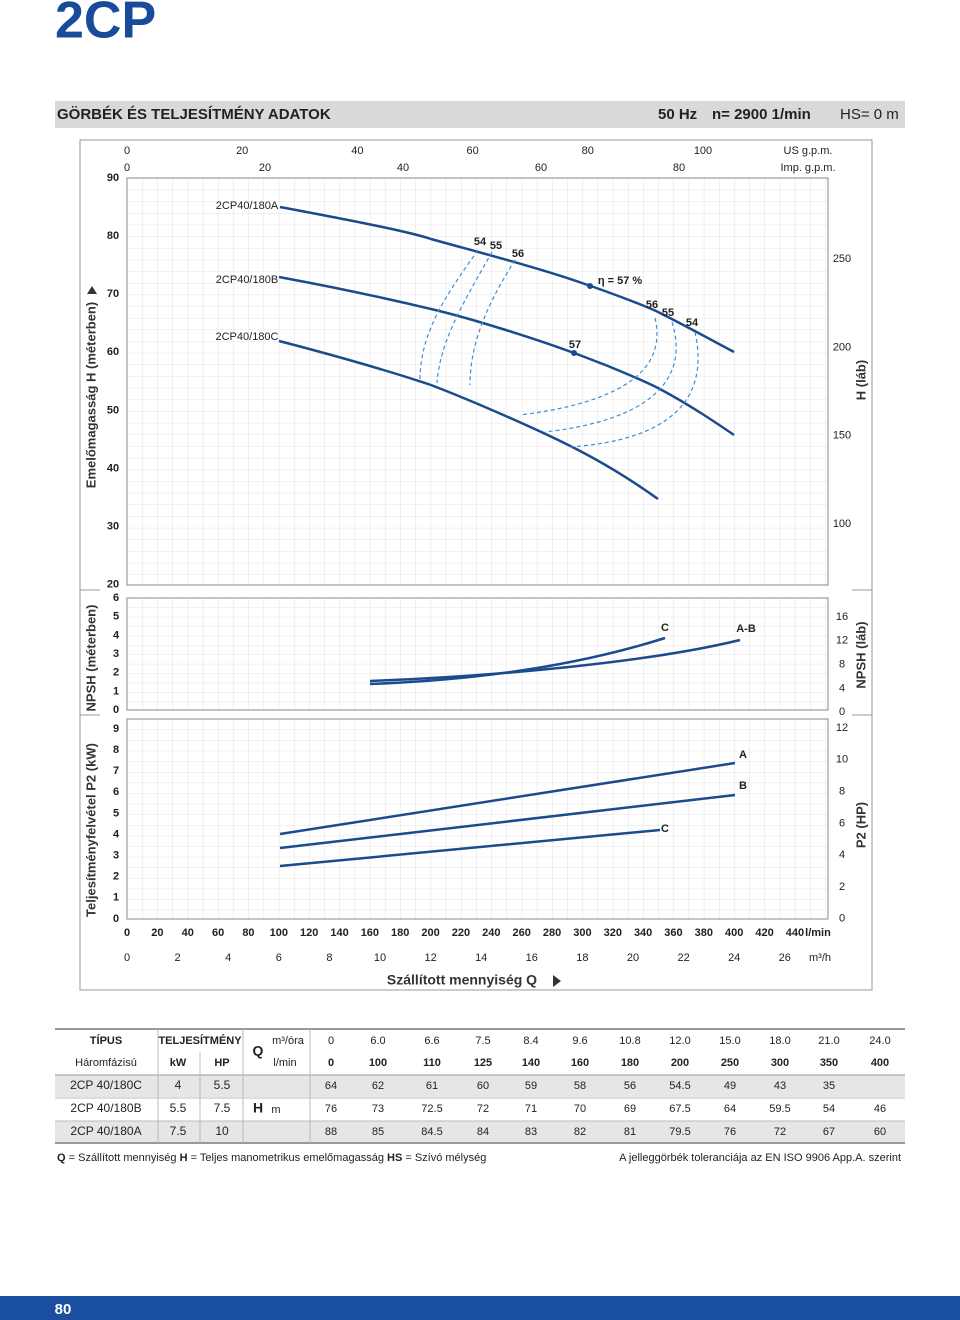 This screenshot has width=960, height=1320. I want to click on lmin-value: 125, so click(483, 1063).